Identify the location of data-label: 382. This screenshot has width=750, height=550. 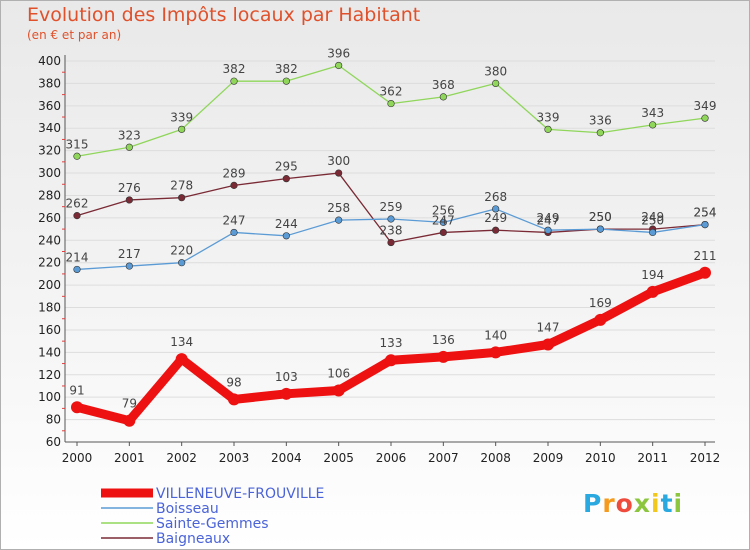
(234, 69).